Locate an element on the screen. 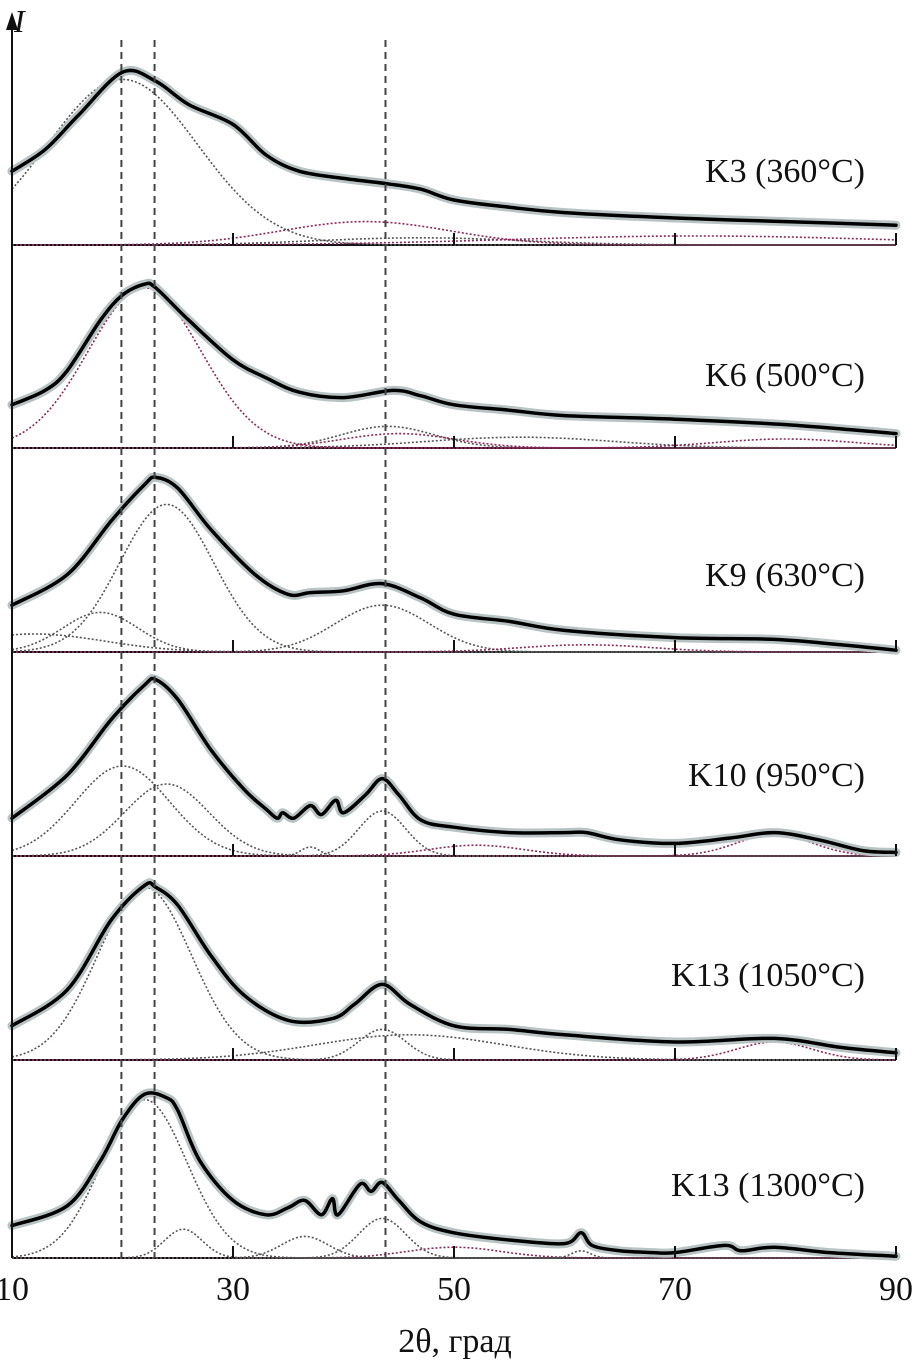 Image resolution: width=918 pixels, height=1369 pixels. series-label: K6 (500°C) is located at coordinates (785, 375).